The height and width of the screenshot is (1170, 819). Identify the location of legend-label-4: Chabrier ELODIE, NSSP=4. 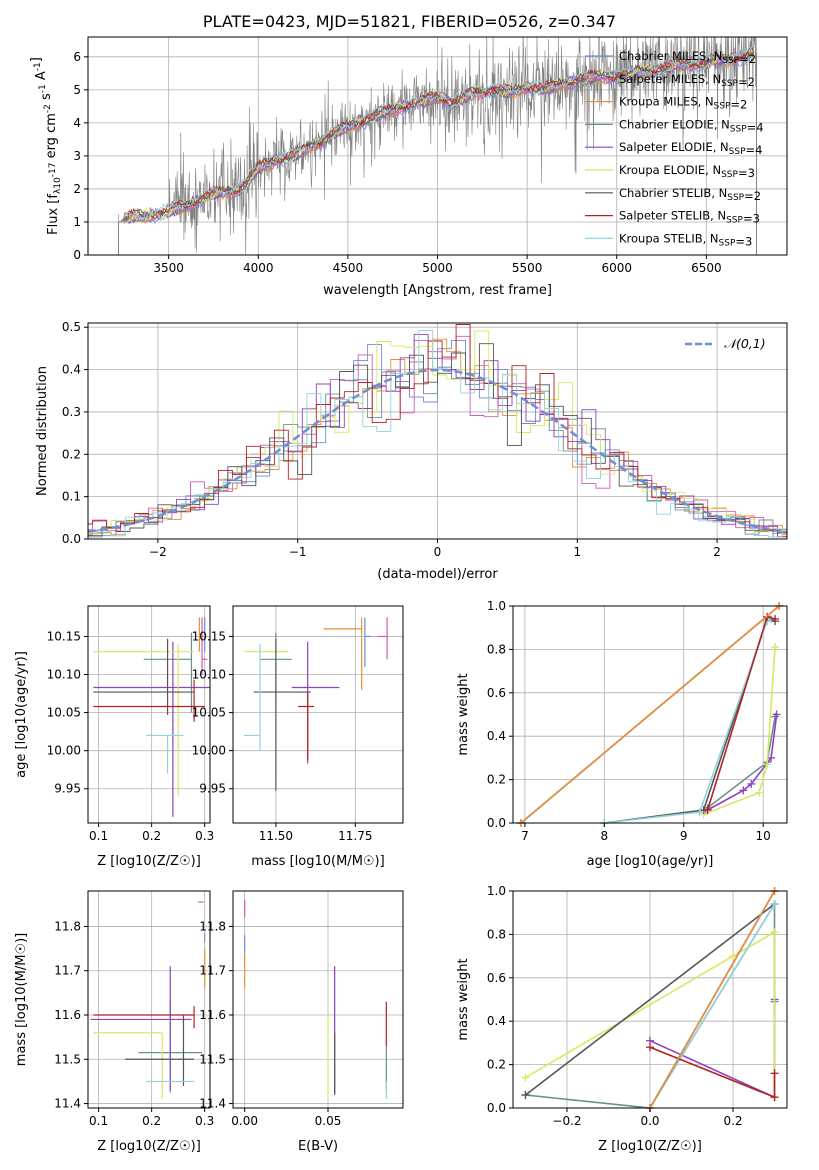
(691, 125).